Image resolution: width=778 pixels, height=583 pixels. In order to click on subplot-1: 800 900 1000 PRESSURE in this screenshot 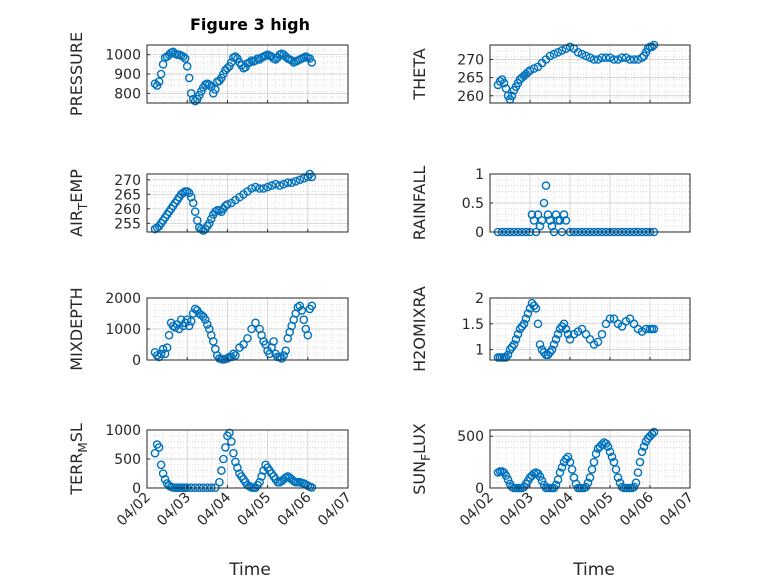, I will do `click(208, 74)`.